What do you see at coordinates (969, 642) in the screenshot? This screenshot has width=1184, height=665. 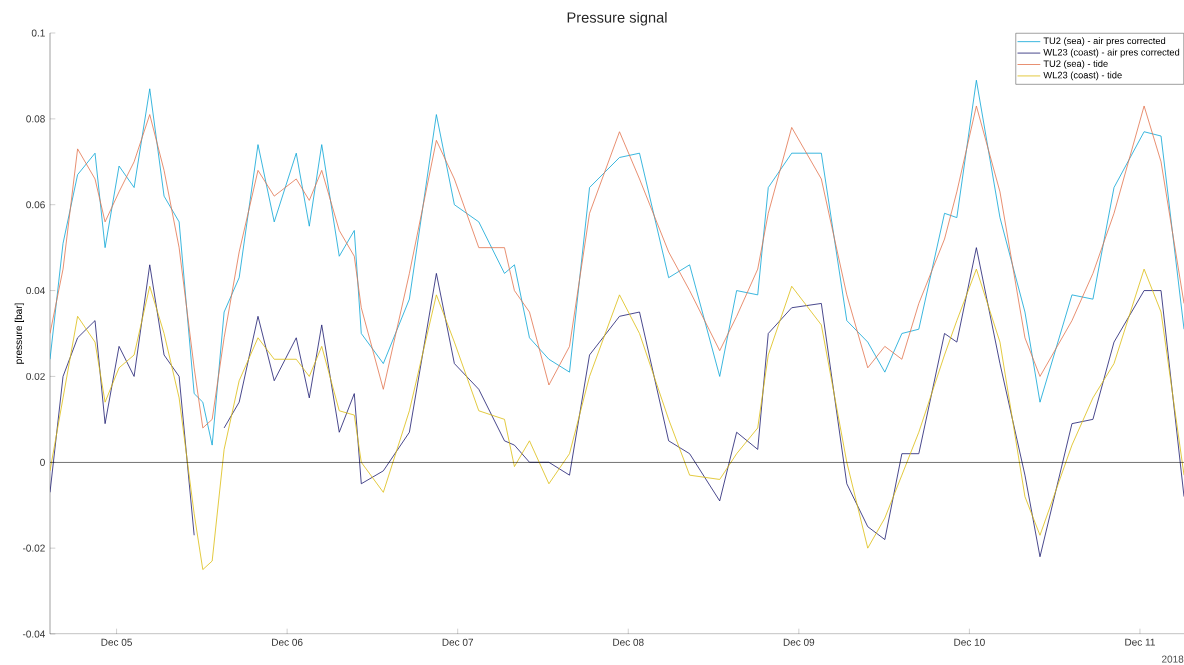 I see `x-tick-label: Dec 10` at bounding box center [969, 642].